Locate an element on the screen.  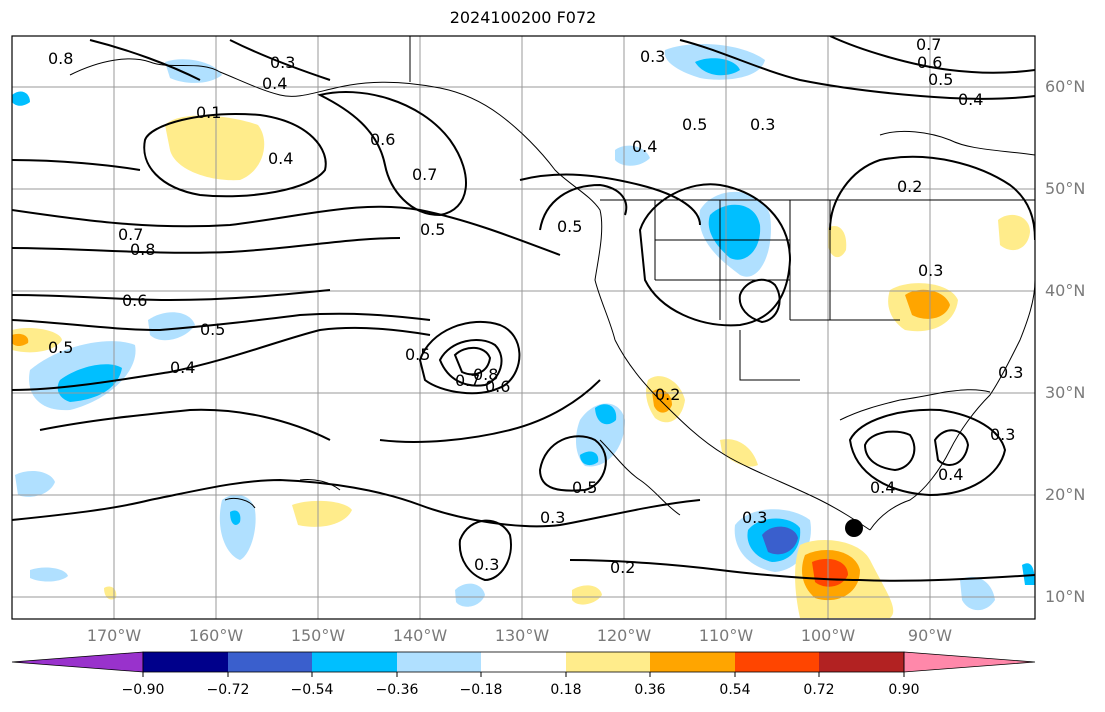
colorbar-tick-label: −0.18 is located at coordinates (481, 690).